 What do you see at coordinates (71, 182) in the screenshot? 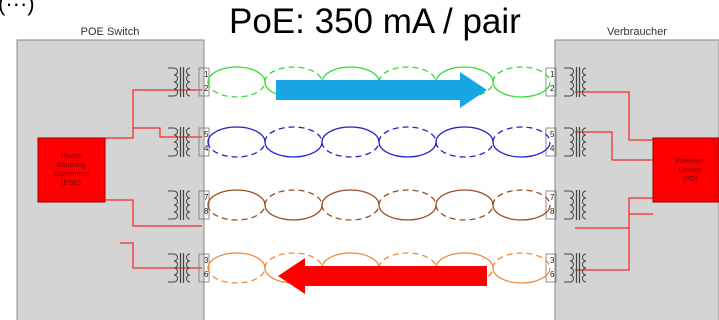
I see `pse-line: (PSE)` at bounding box center [71, 182].